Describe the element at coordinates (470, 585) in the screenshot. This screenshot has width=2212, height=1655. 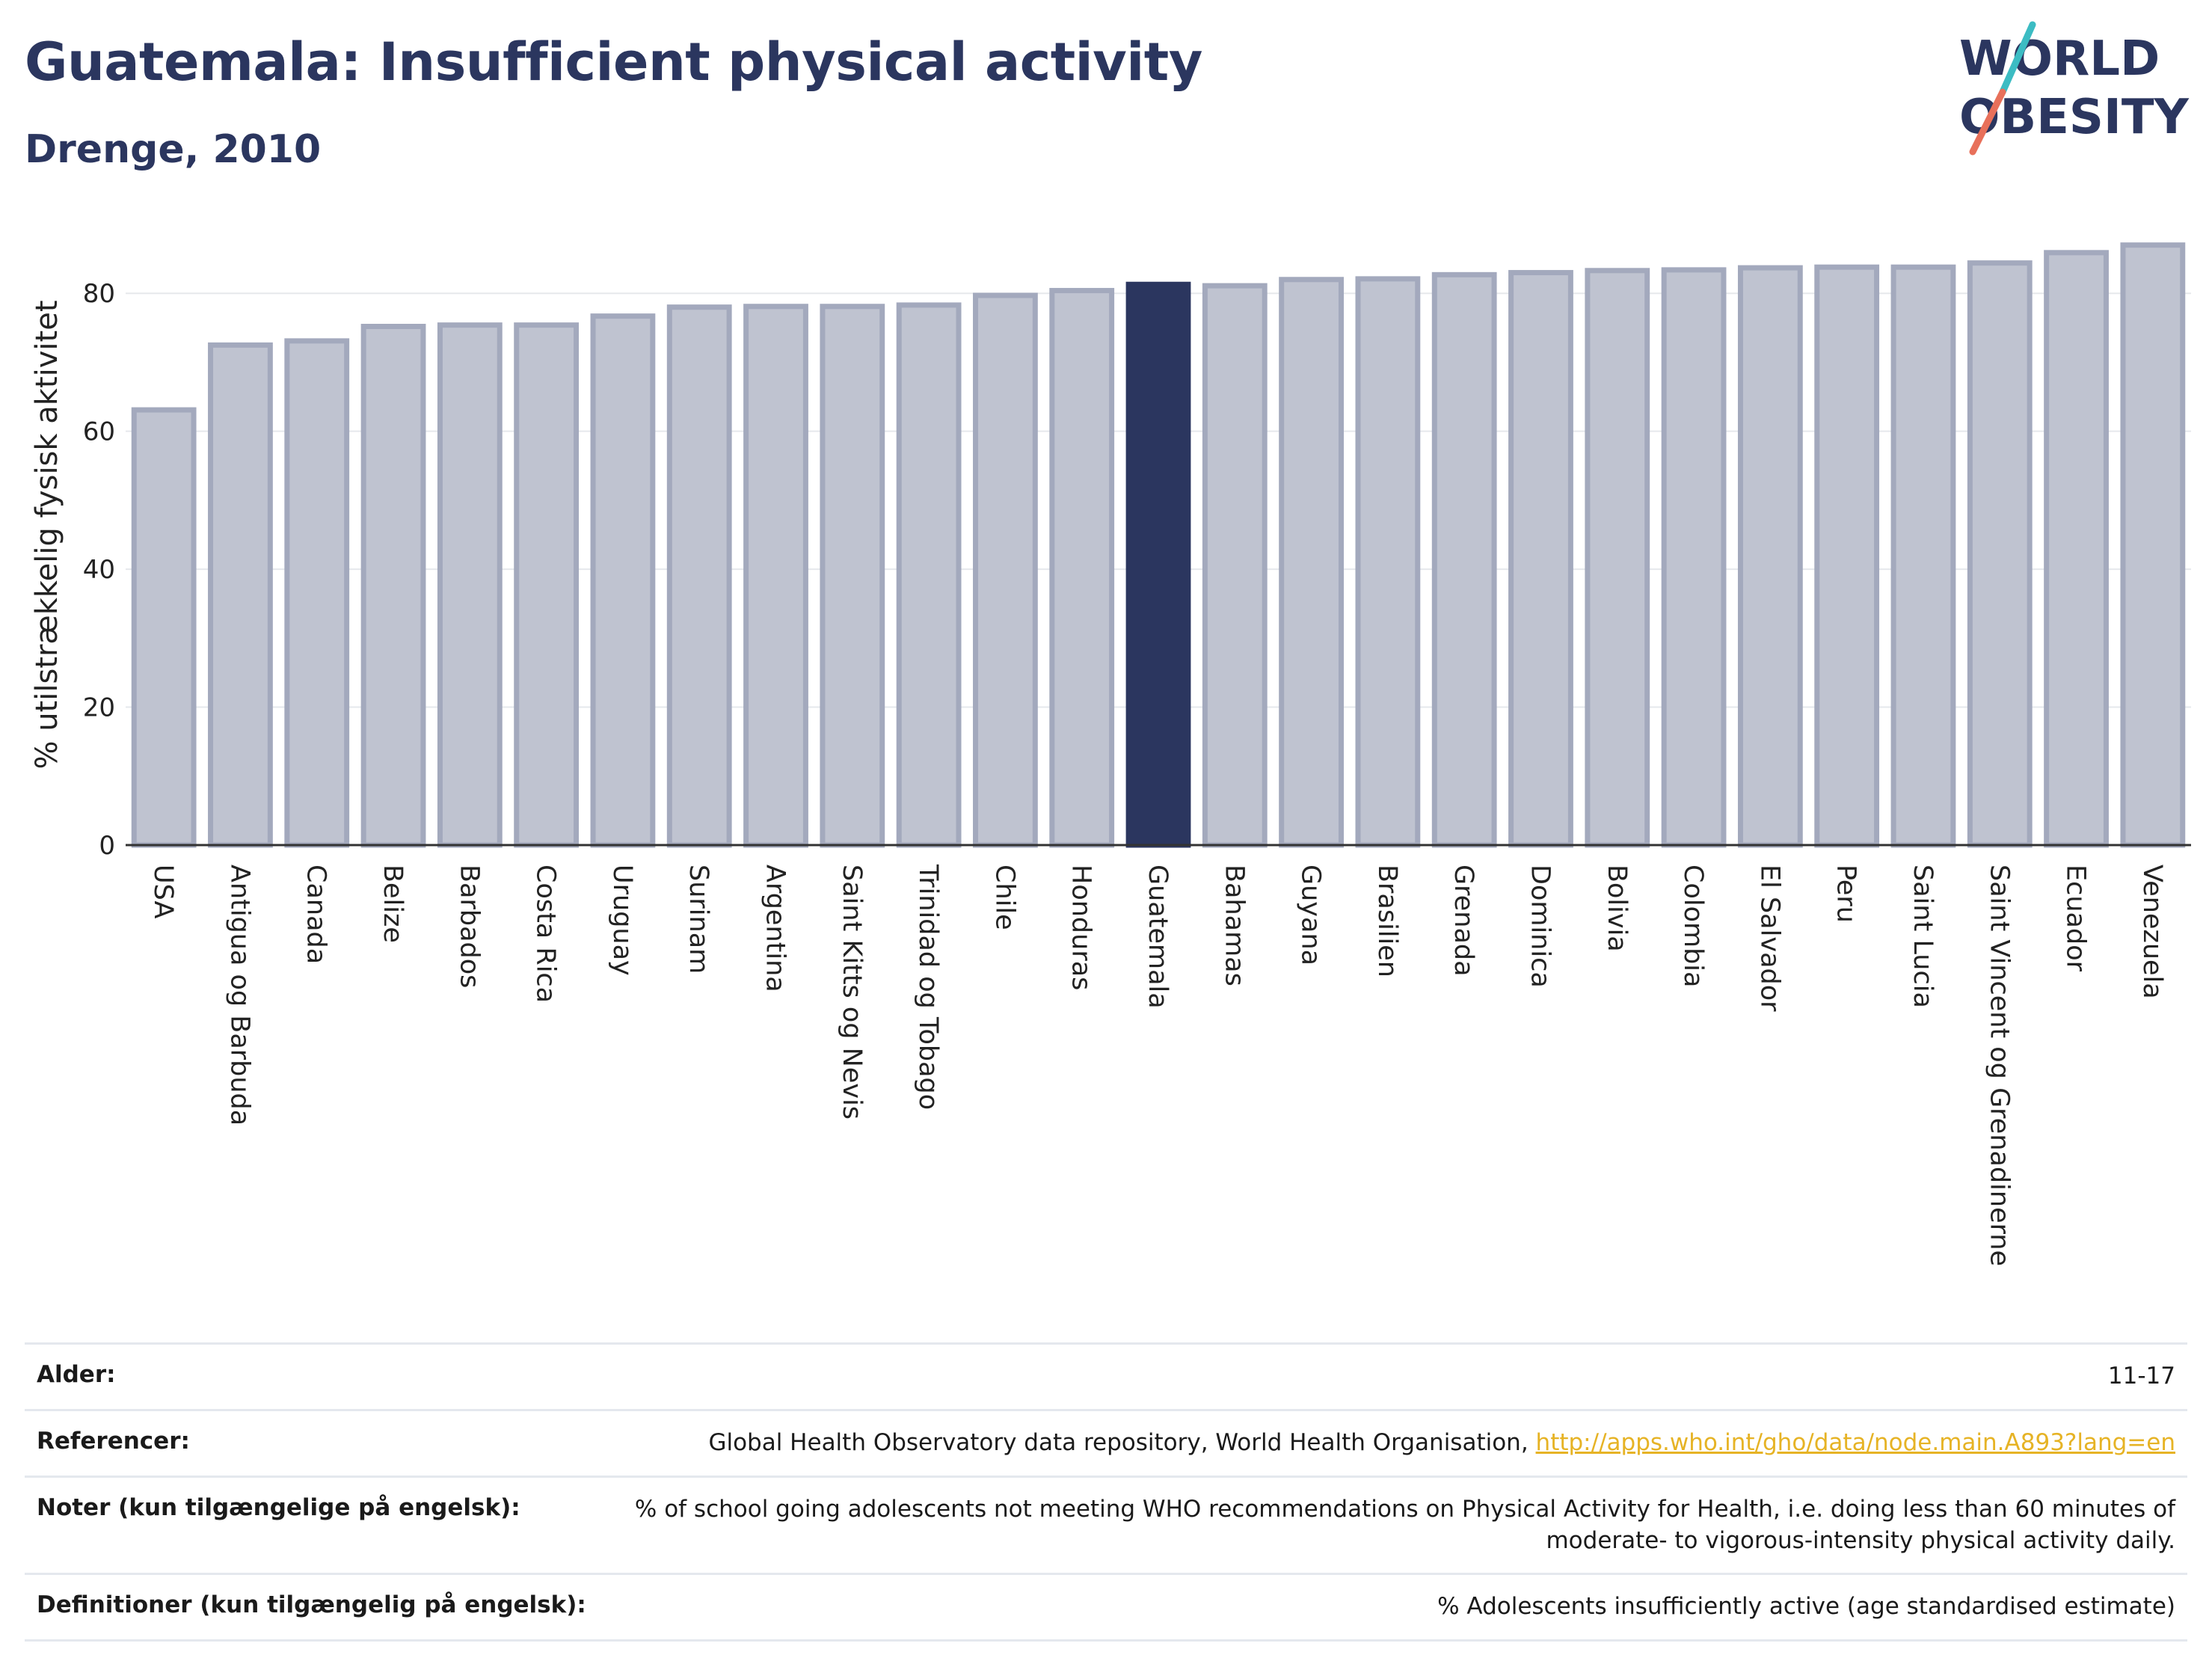
I see `bar-barbados` at that location.